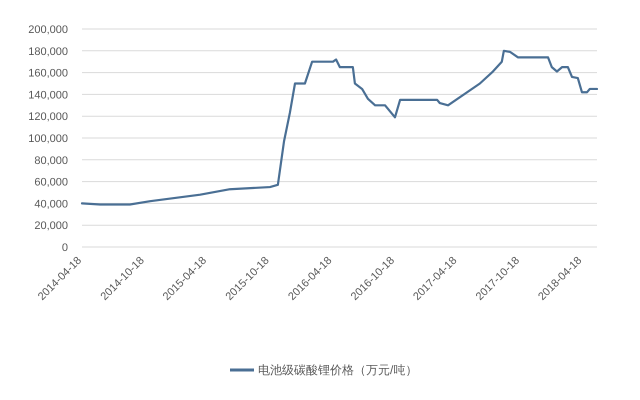 Image resolution: width=640 pixels, height=400 pixels. I want to click on y-tick-label: 60,000, so click(51, 182).